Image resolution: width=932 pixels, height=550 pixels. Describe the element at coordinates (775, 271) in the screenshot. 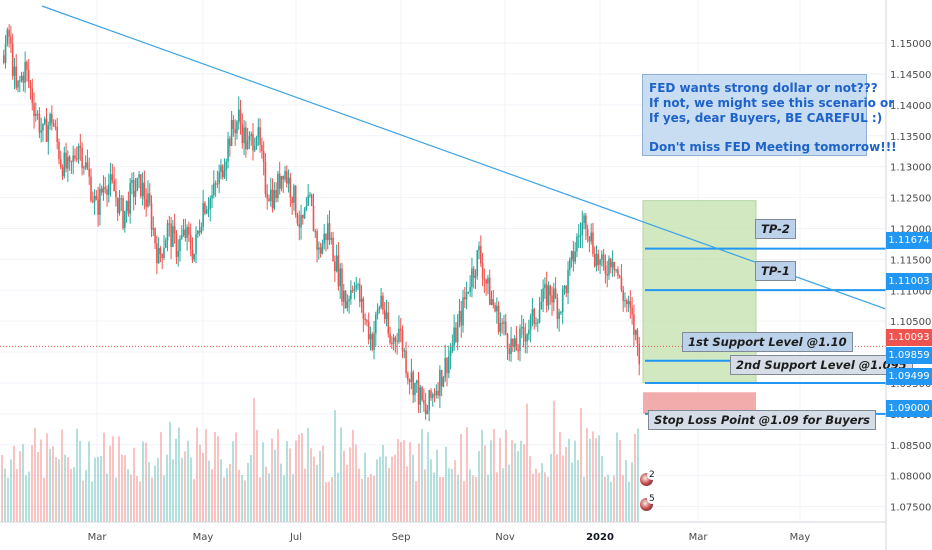

I see `tp1-label: TP-1` at that location.